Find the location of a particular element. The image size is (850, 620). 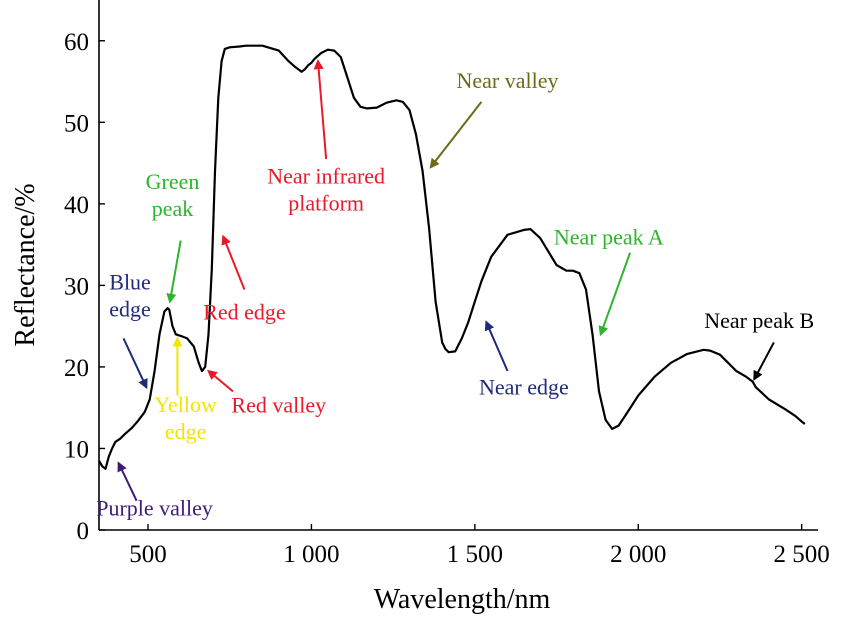

annotation-label: Purple valley is located at coordinates (154, 507).